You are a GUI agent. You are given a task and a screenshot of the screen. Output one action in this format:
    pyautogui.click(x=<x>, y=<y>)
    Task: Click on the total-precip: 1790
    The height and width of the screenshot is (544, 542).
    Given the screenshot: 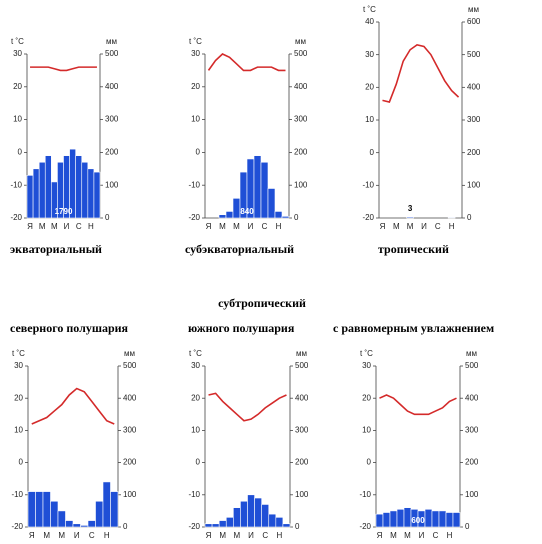 What is the action you would take?
    pyautogui.click(x=64, y=211)
    